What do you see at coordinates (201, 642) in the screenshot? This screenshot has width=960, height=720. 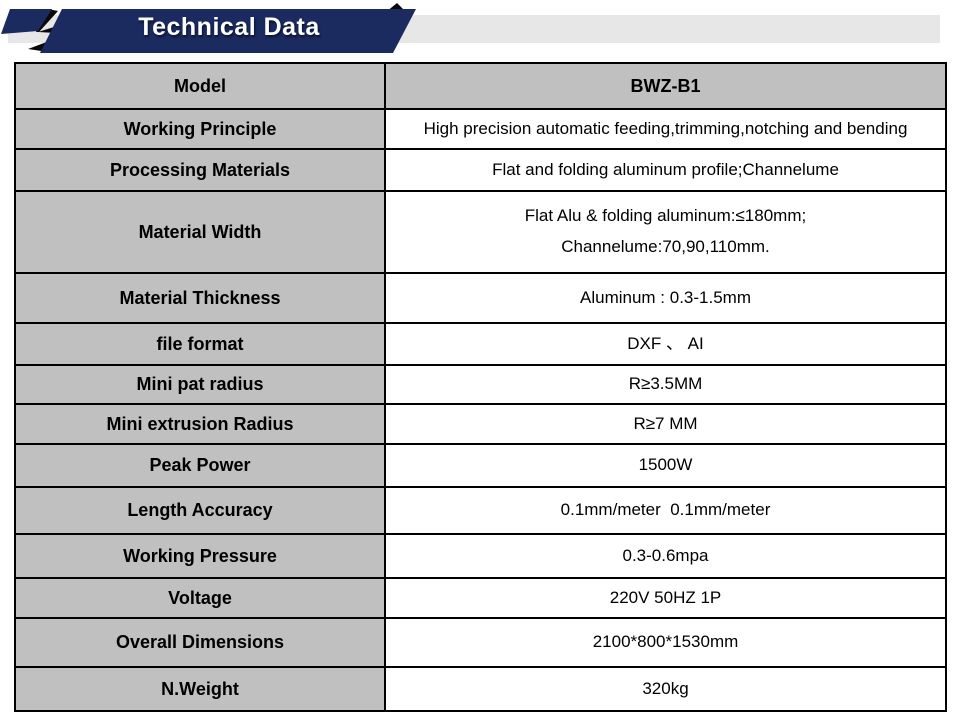 I see `spec-label: Overall Dimensions` at bounding box center [201, 642].